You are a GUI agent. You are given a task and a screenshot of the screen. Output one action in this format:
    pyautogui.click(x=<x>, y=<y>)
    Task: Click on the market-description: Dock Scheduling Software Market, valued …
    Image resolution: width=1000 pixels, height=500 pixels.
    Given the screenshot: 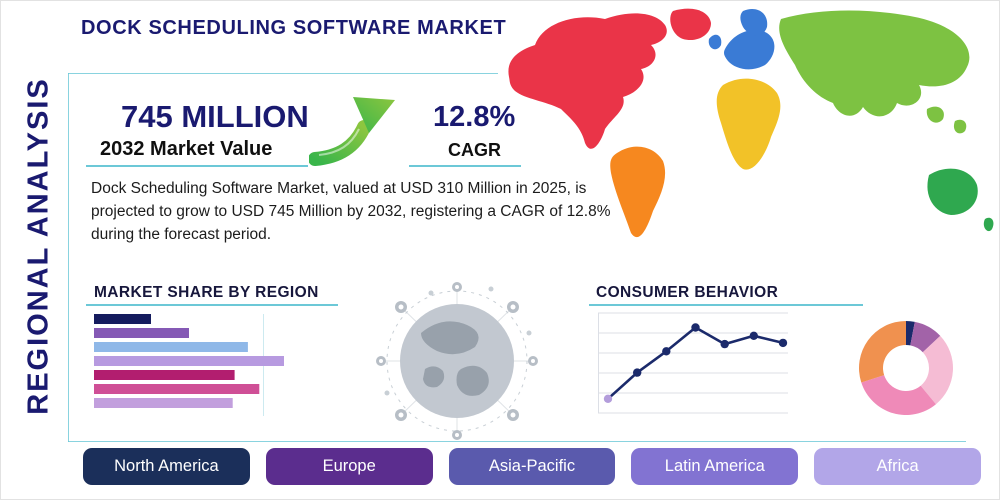 What is the action you would take?
    pyautogui.click(x=351, y=211)
    